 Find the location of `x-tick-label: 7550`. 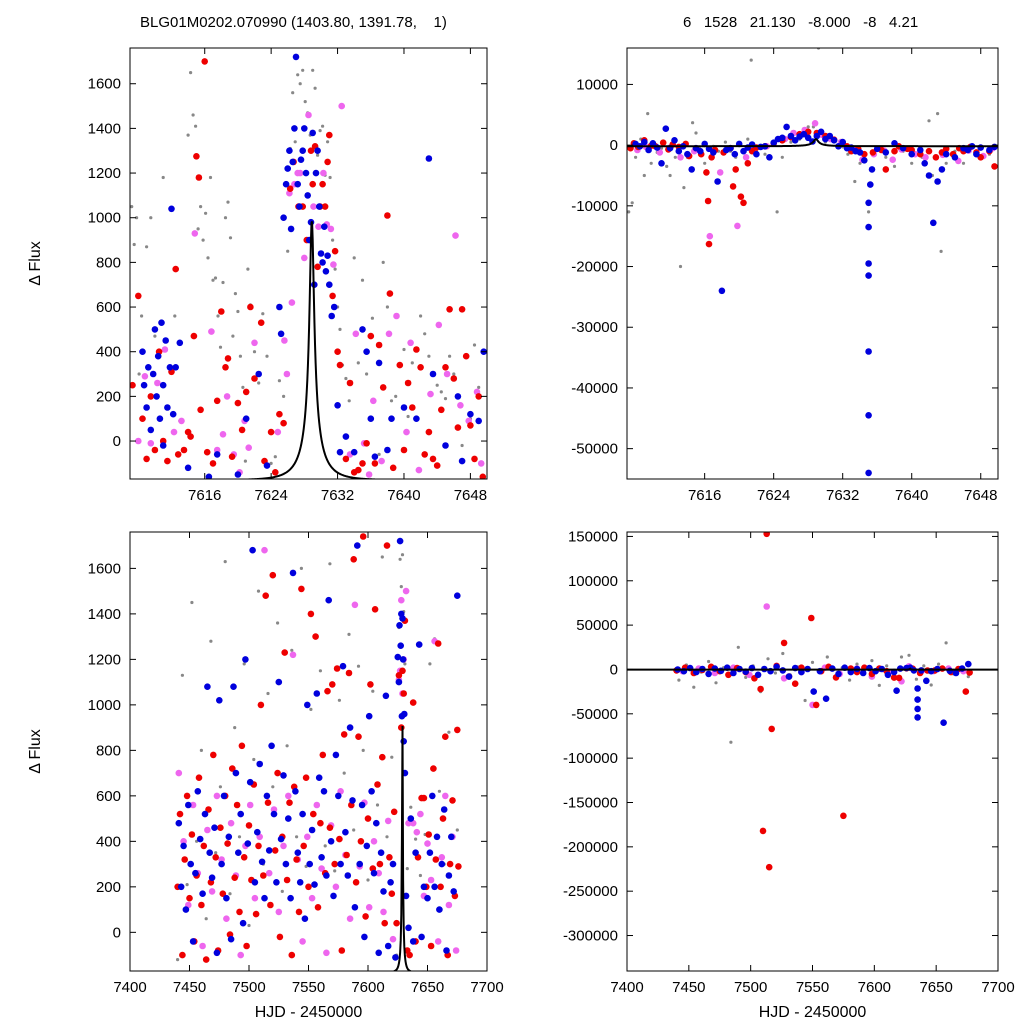

x-tick-label: 7550 is located at coordinates (812, 987).